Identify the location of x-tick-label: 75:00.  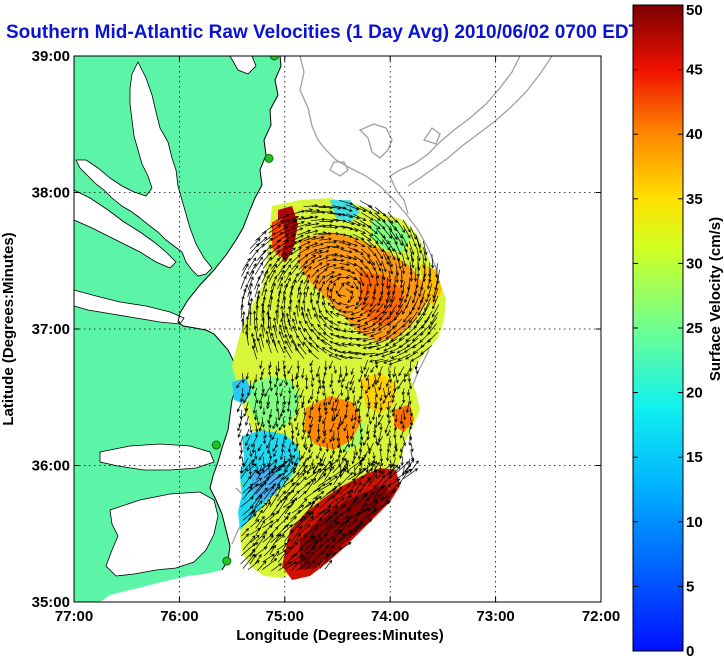
(285, 616).